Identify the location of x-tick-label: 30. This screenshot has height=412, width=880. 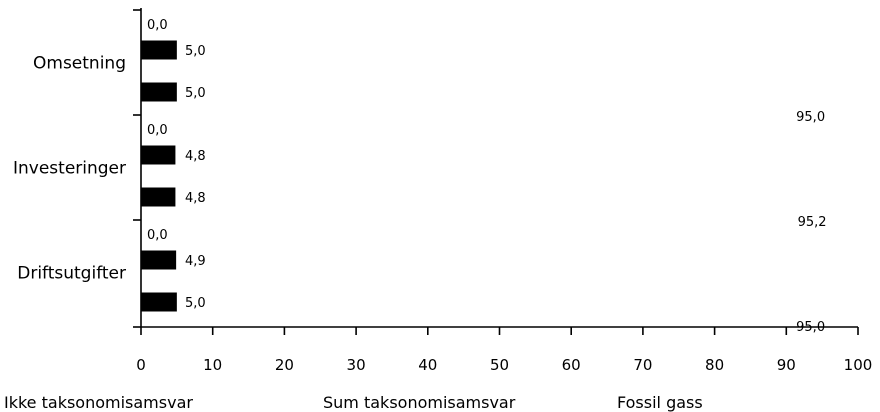
(356, 365).